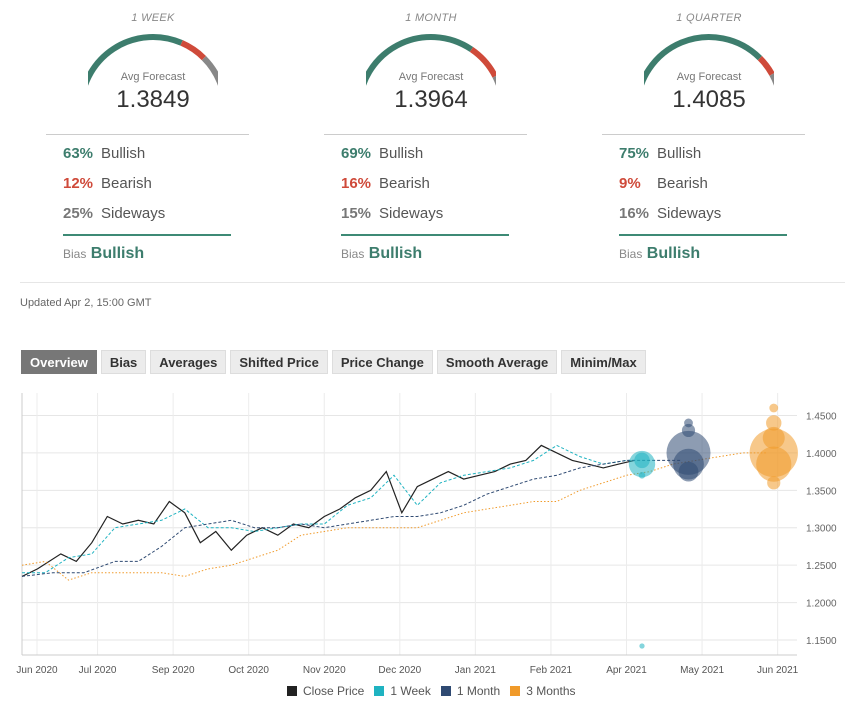 Image resolution: width=857 pixels, height=710 pixels. What do you see at coordinates (382, 362) in the screenshot?
I see `tab-price-change: Price Change` at bounding box center [382, 362].